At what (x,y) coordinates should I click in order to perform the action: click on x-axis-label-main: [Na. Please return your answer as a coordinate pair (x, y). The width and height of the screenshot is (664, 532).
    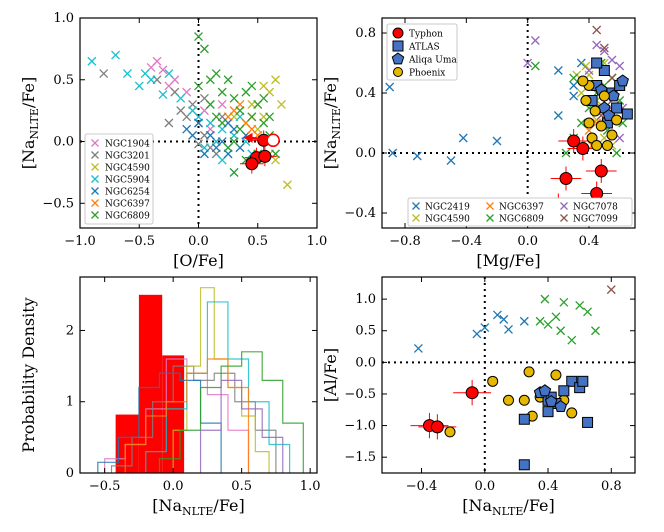
    Looking at the image, I should click on (477, 505).